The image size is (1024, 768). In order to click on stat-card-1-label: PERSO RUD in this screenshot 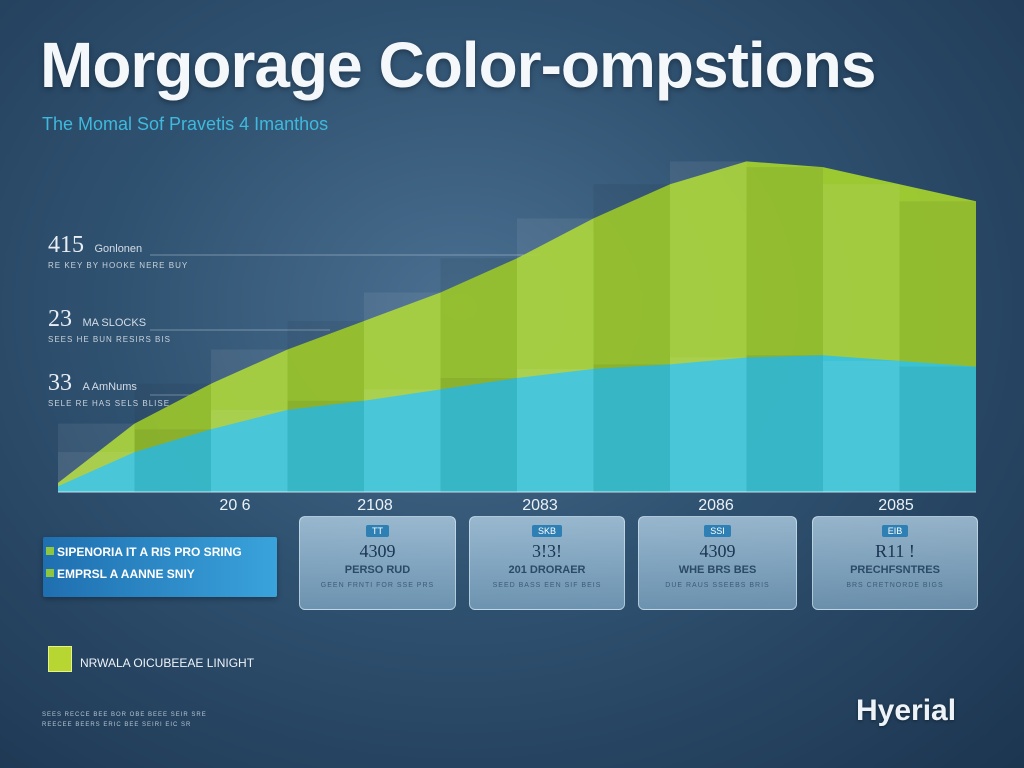, I will do `click(377, 570)`.